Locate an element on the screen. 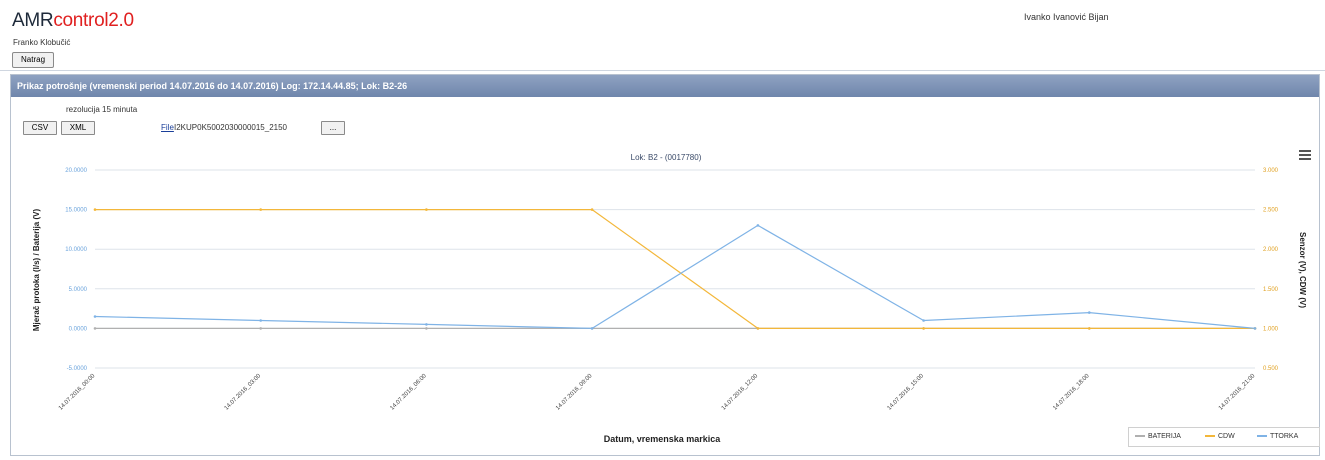 Image resolution: width=1325 pixels, height=460 pixels. legend-item-cdw: CDW is located at coordinates (1220, 437).